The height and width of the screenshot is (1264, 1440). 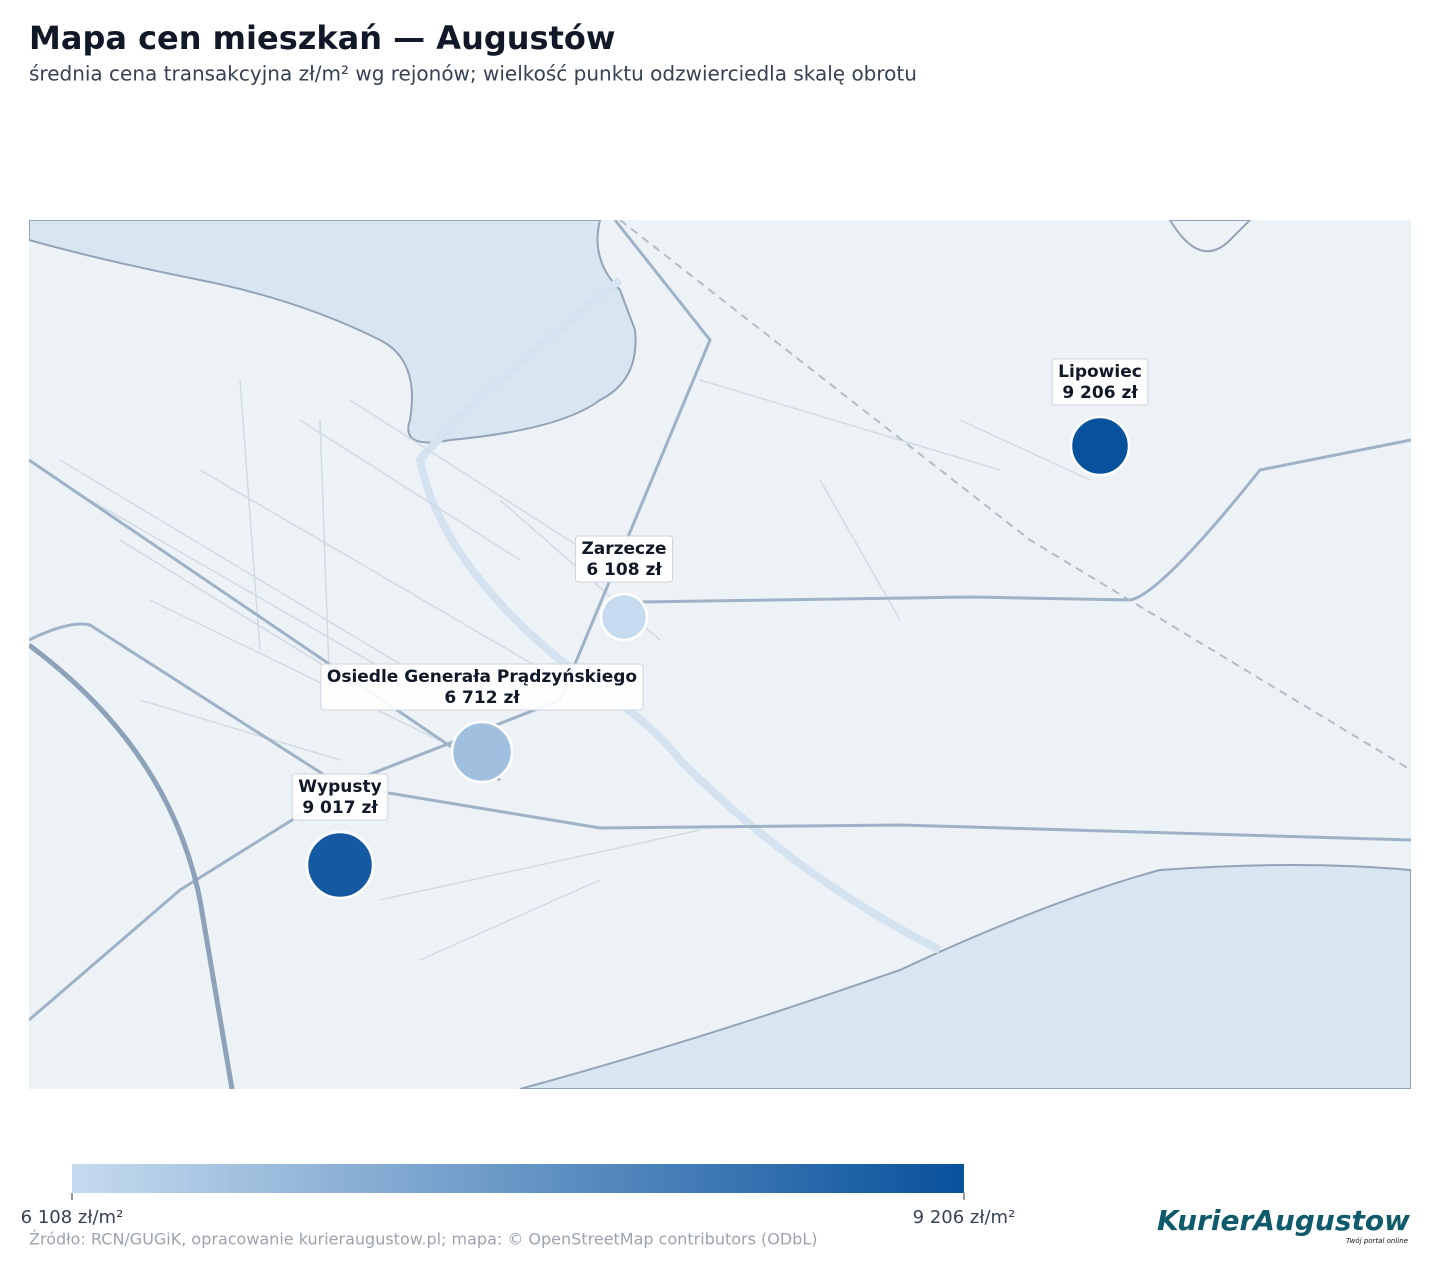 What do you see at coordinates (482, 677) in the screenshot?
I see `point-name: Osiedle Generała Prądzyńskiego` at bounding box center [482, 677].